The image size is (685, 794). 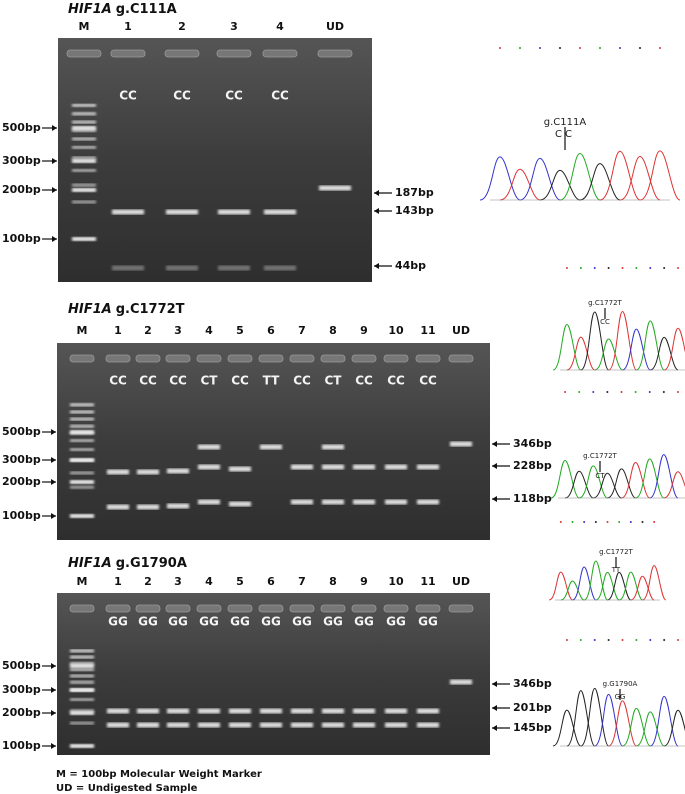 What do you see at coordinates (271, 330) in the screenshot?
I see `lane-label: 6` at bounding box center [271, 330].